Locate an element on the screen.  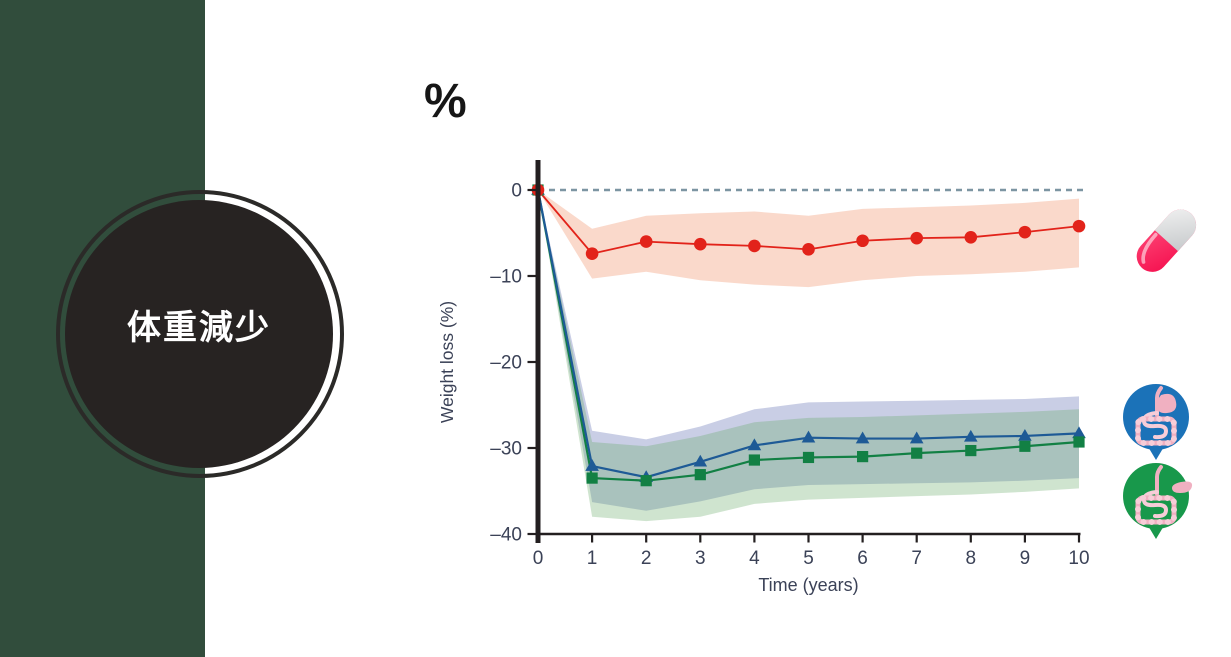
x-tick-label: 9 is located at coordinates (1025, 558).